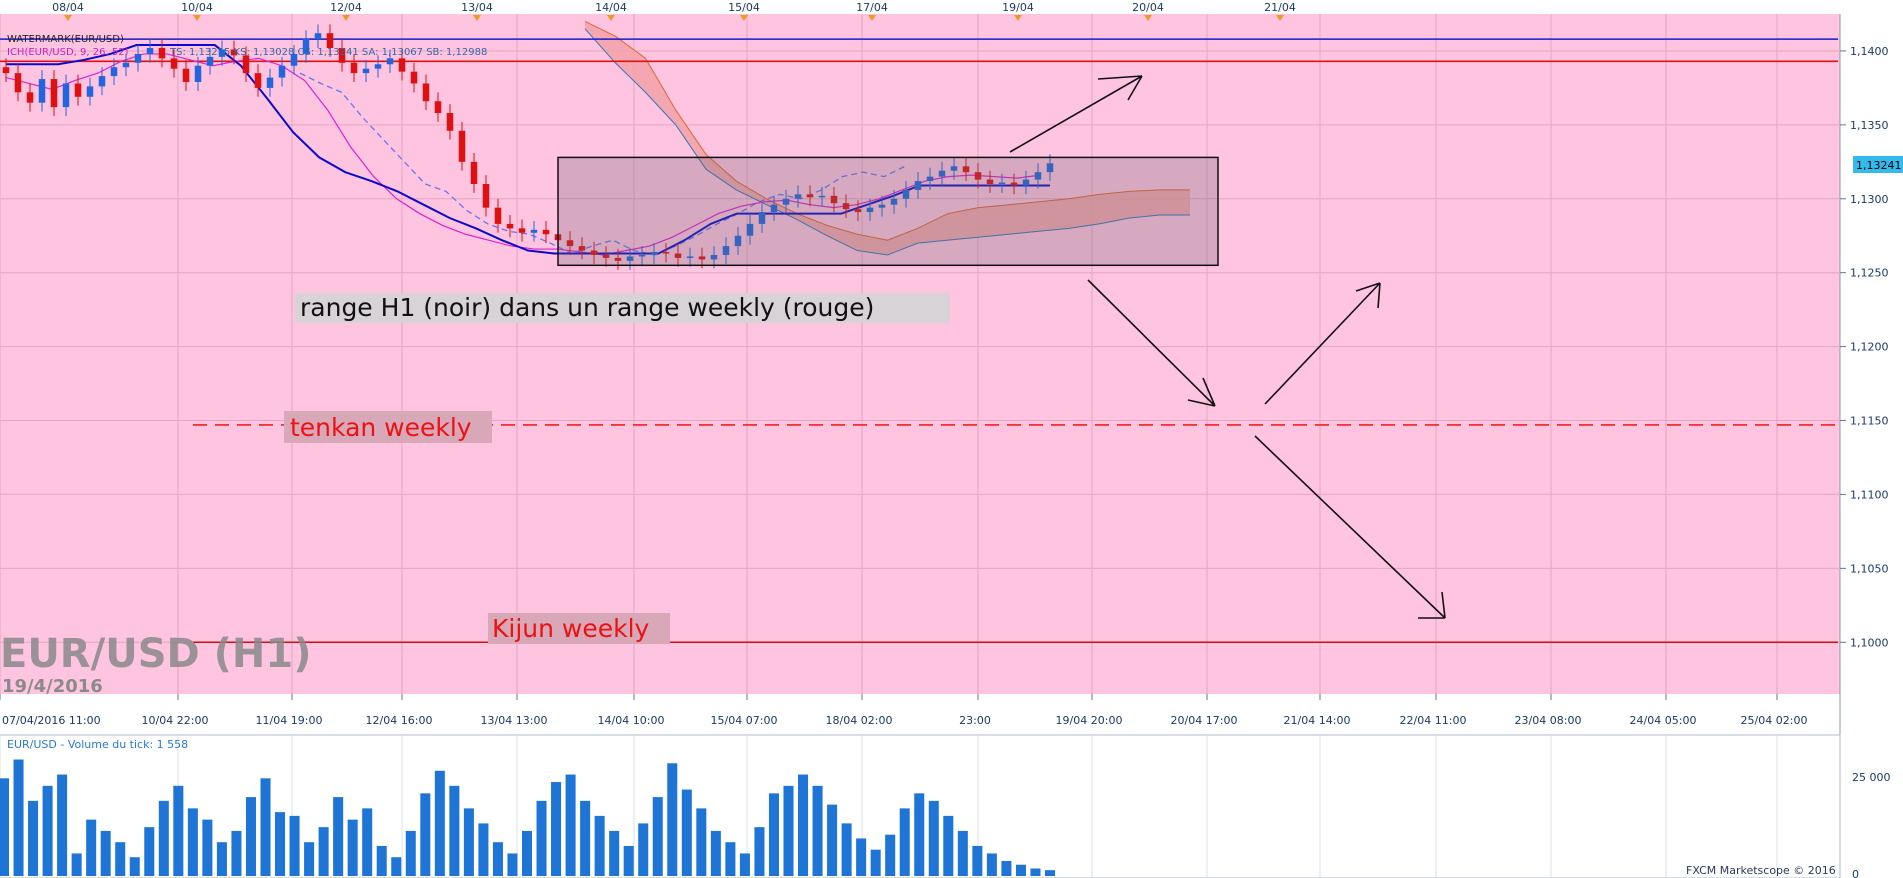 Image resolution: width=1903 pixels, height=878 pixels. I want to click on volume-tick-zero: 0, so click(1855, 873).